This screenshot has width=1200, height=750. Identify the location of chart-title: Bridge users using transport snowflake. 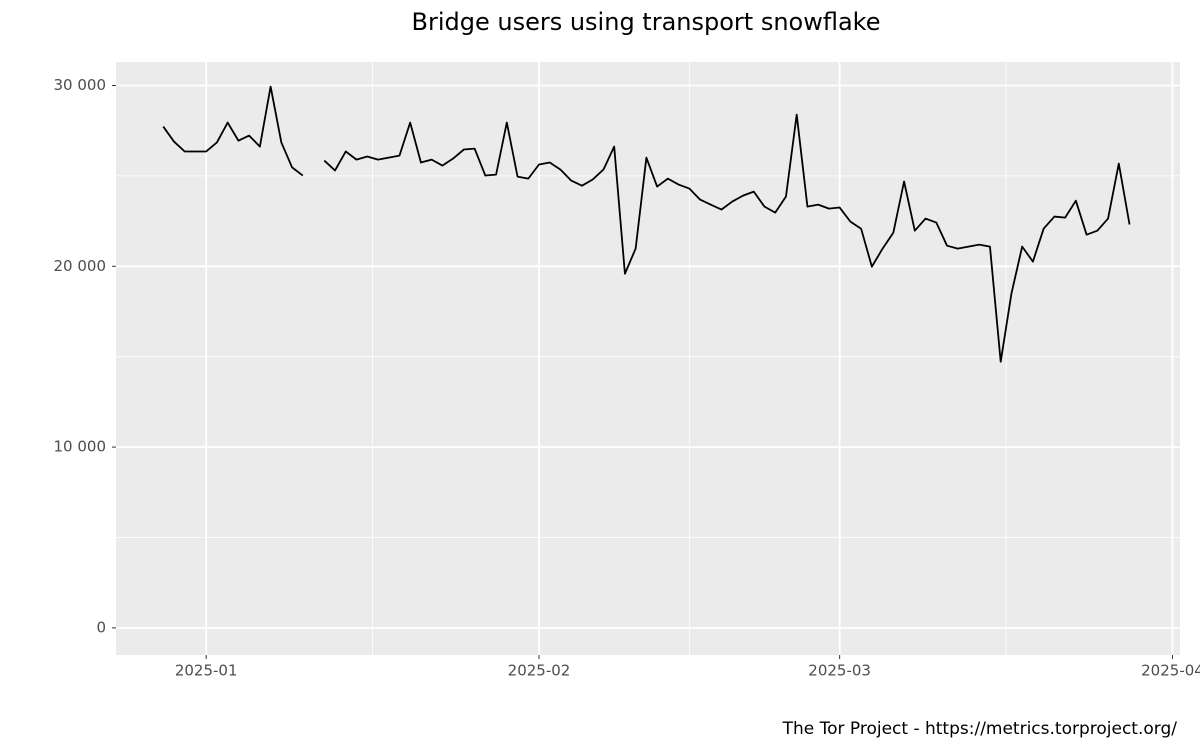
(646, 22).